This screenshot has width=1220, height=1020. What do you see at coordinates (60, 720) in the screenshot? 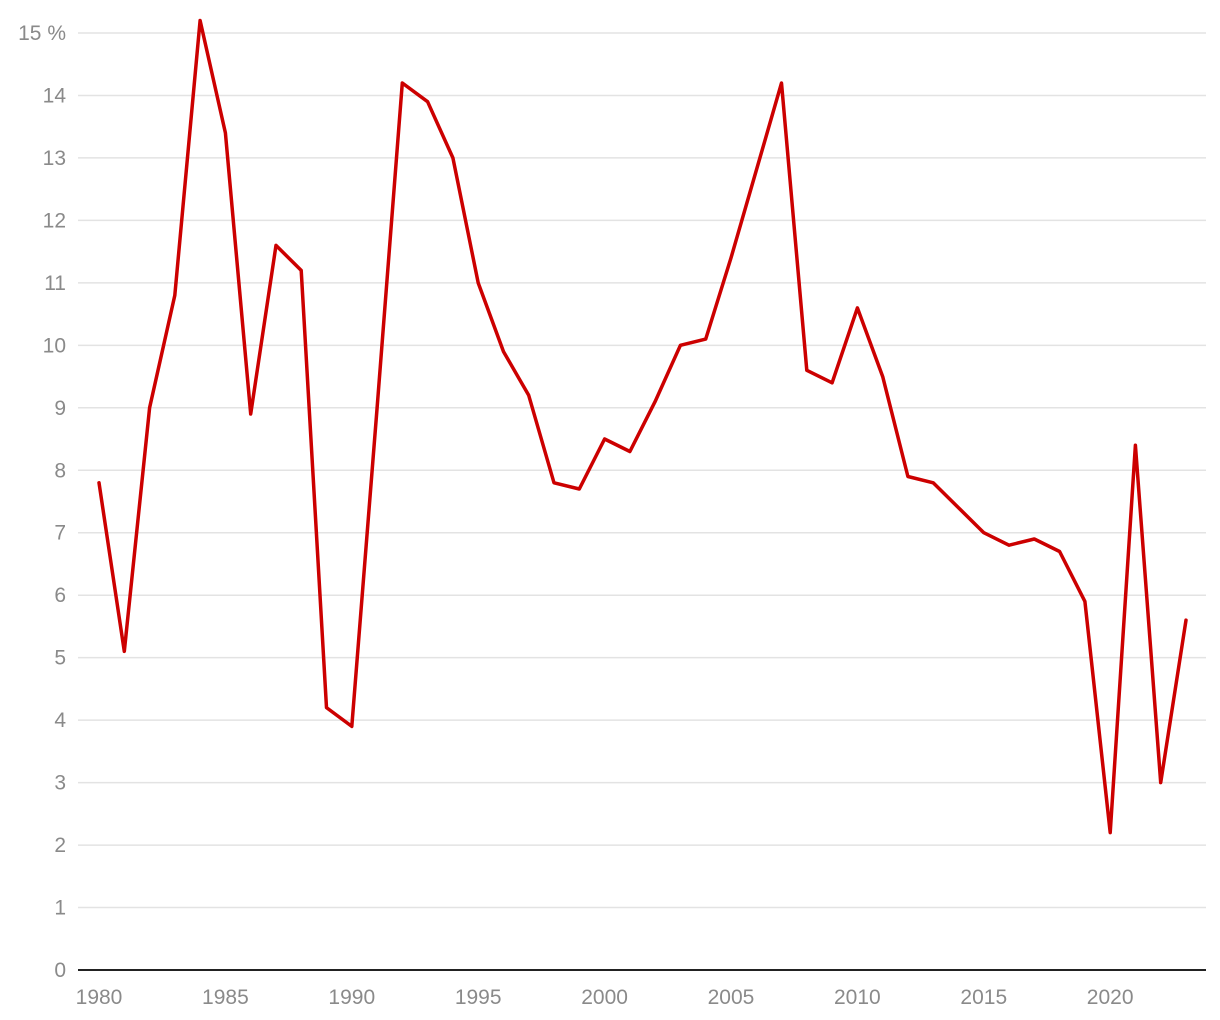
I see `y-tick-label: 4` at bounding box center [60, 720].